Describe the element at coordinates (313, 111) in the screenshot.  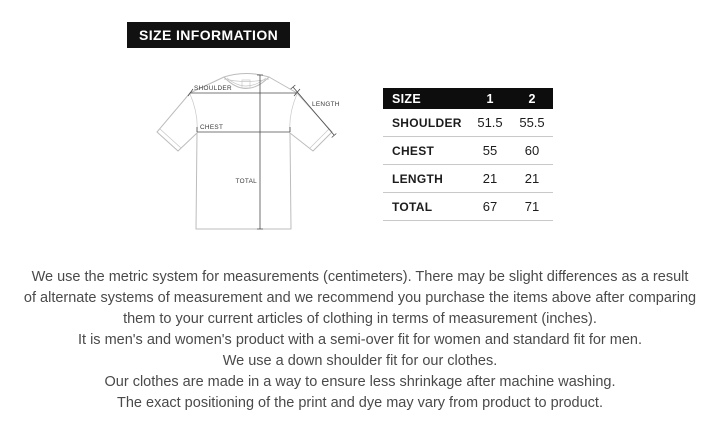
I see `length-measure-line` at that location.